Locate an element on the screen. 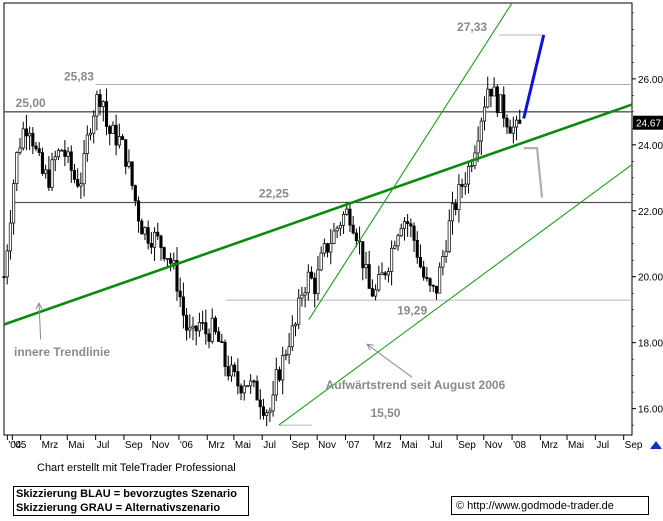  source-url-box: © http://www.godmode-trader.de is located at coordinates (550, 505).